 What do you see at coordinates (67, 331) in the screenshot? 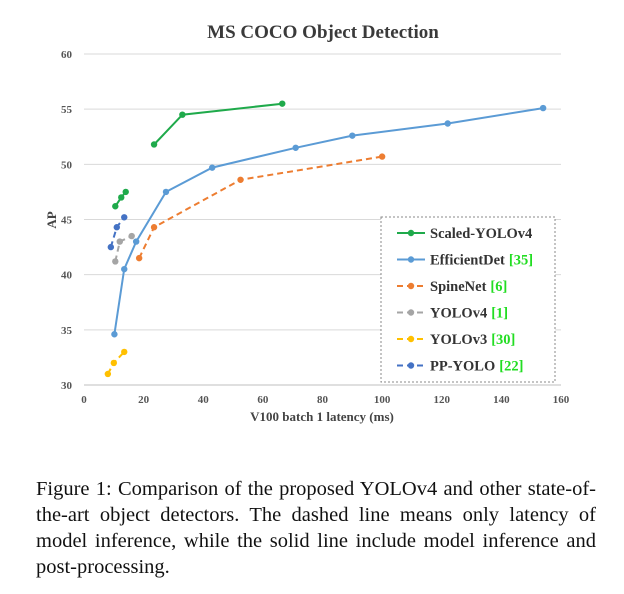
I see `y-tick-label: 35` at bounding box center [67, 331].